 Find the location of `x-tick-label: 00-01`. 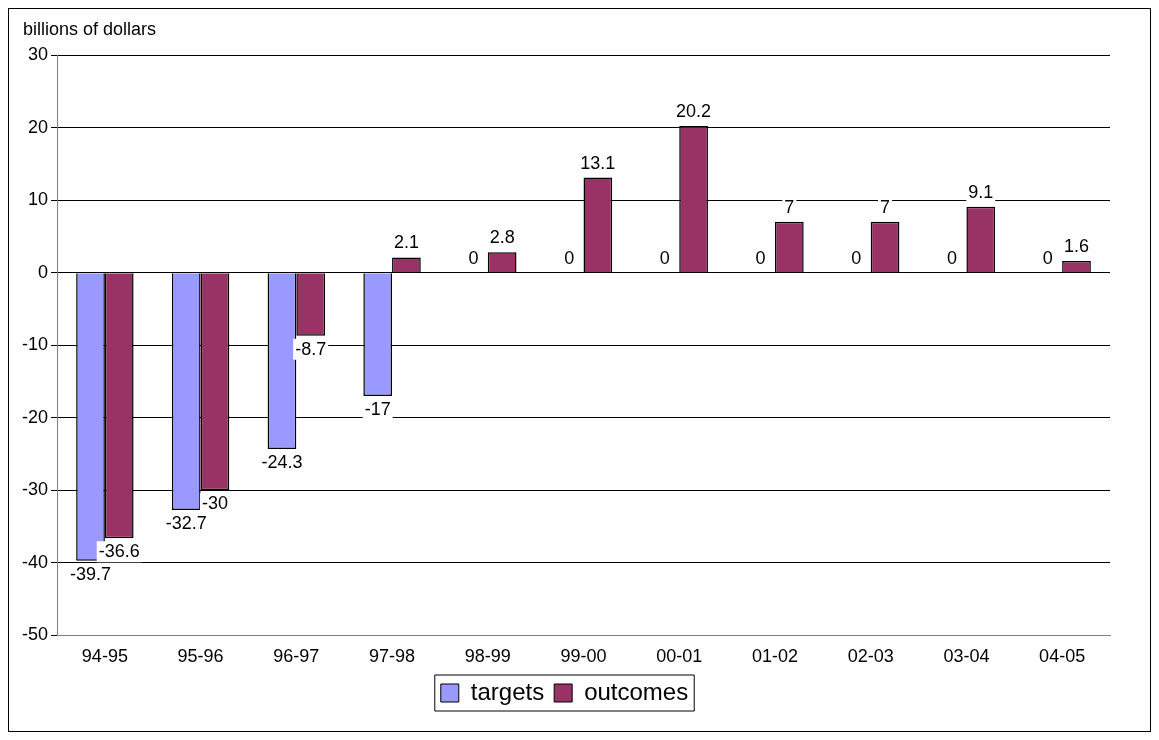

x-tick-label: 00-01 is located at coordinates (679, 656).